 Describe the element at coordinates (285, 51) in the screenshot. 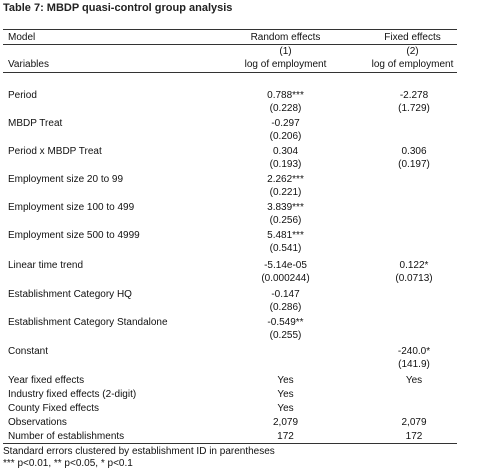

I see `col1-number: (1)` at that location.